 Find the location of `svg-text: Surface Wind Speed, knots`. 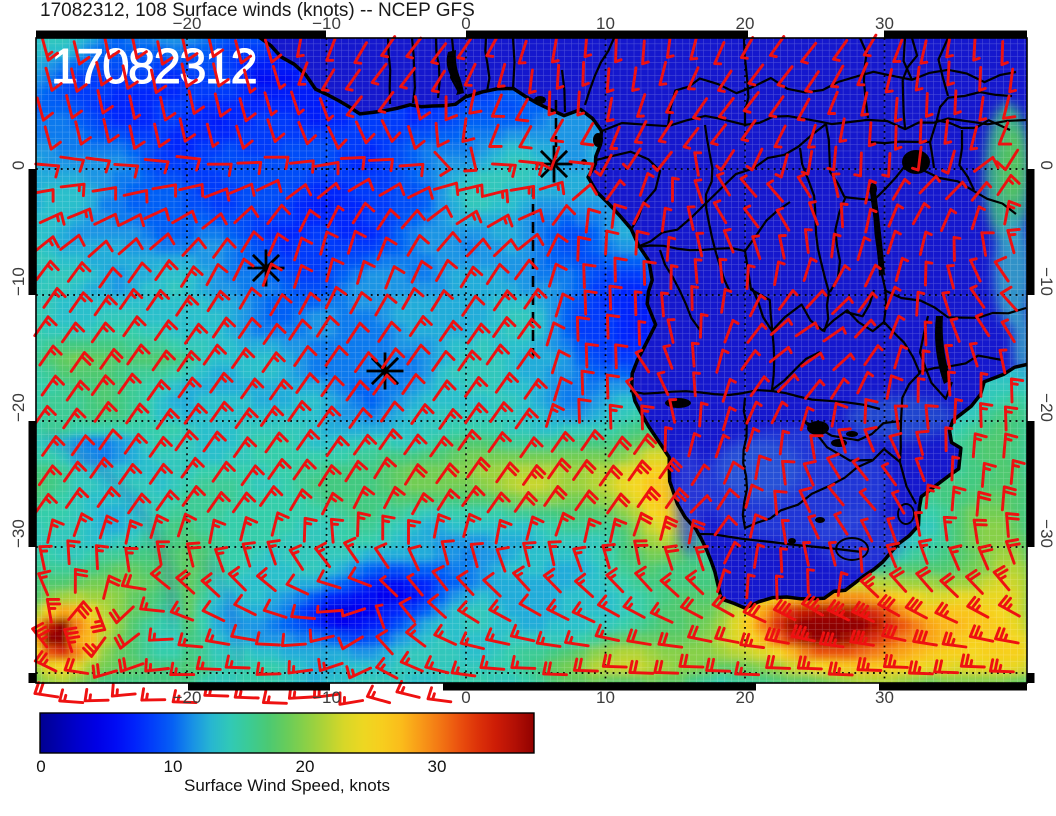

svg-text: Surface Wind Speed, knots is located at coordinates (287, 785).